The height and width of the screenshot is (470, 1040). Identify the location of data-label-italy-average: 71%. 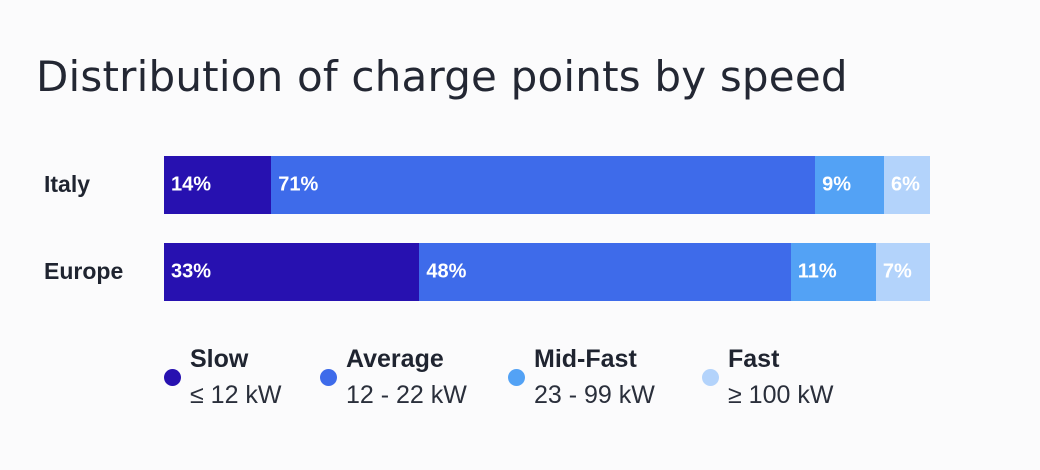
(298, 184).